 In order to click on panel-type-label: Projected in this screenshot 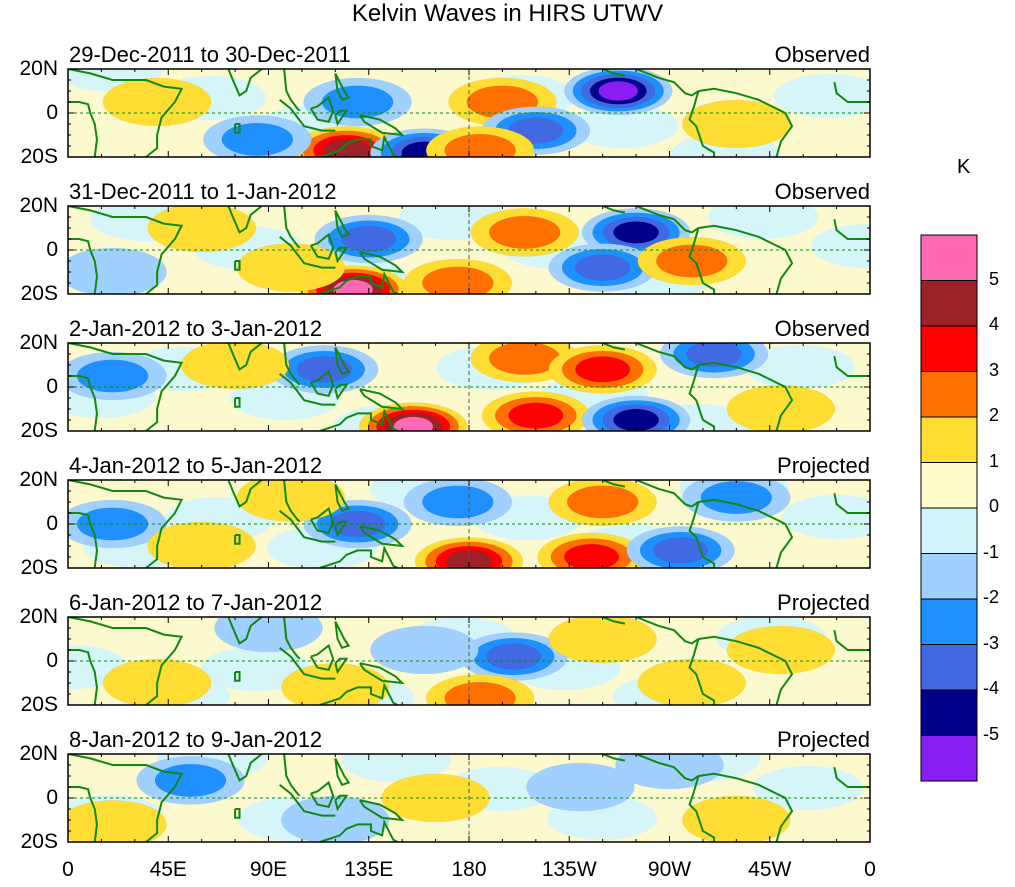, I will do `click(823, 739)`.